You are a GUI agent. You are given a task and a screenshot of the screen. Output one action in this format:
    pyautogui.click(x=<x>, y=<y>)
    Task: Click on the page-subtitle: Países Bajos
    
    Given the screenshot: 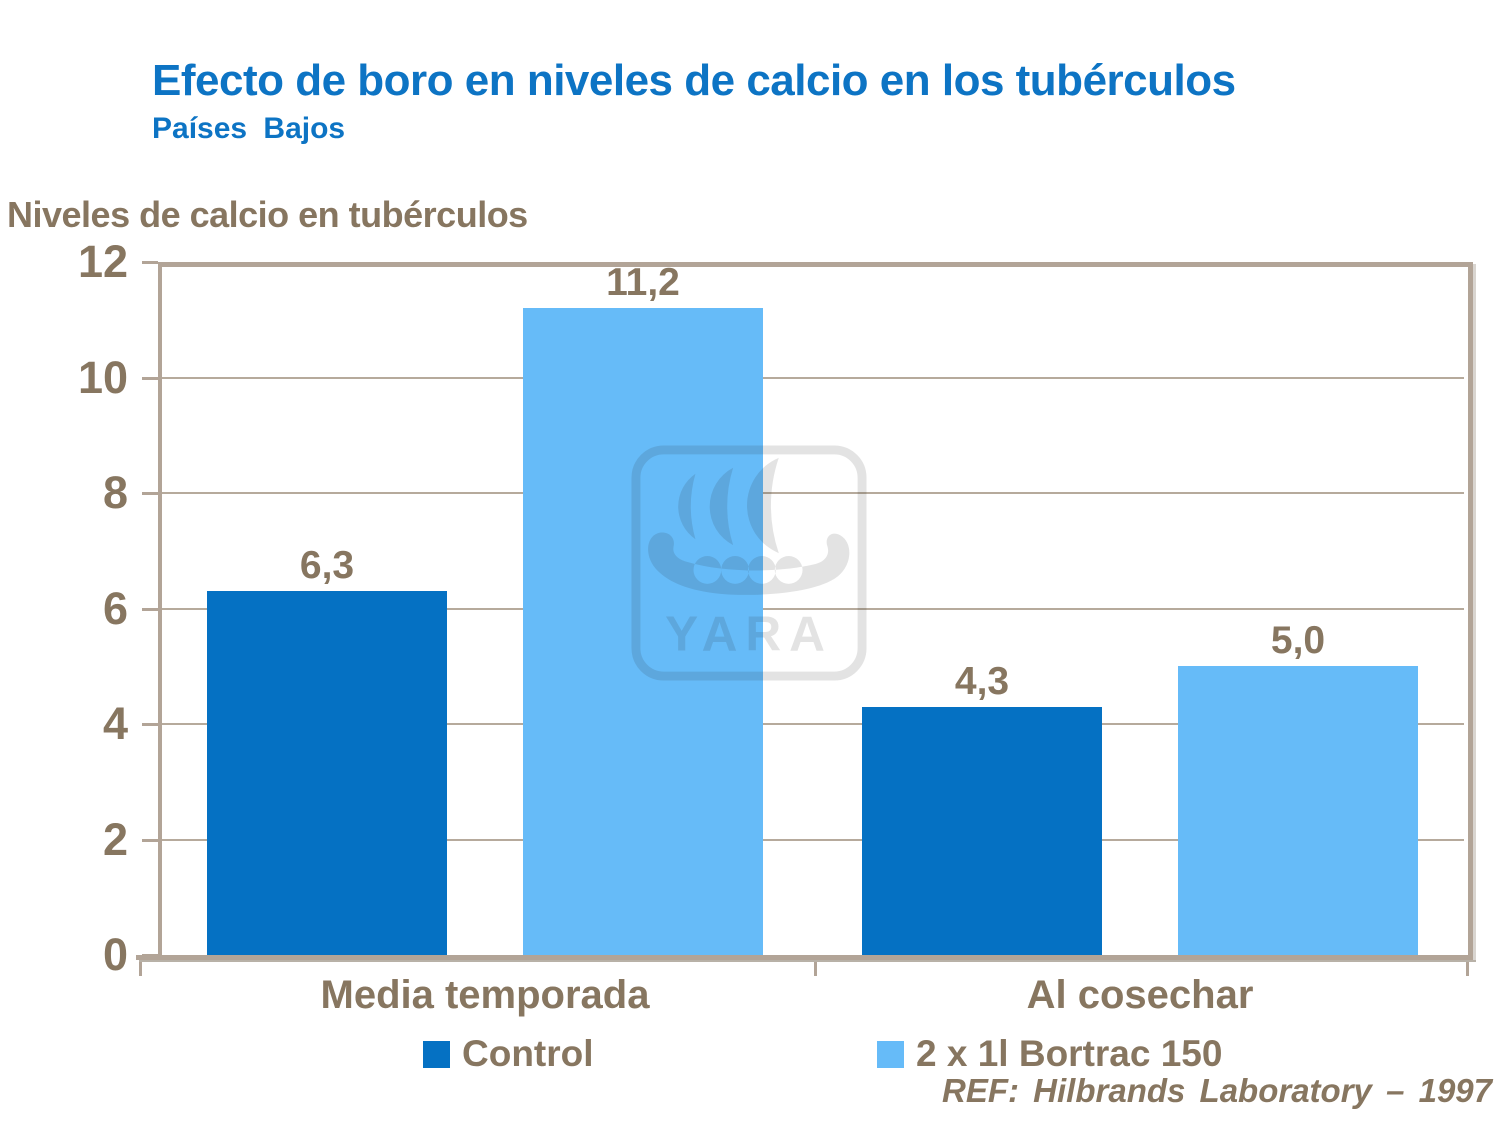 What is the action you would take?
    pyautogui.click(x=249, y=128)
    